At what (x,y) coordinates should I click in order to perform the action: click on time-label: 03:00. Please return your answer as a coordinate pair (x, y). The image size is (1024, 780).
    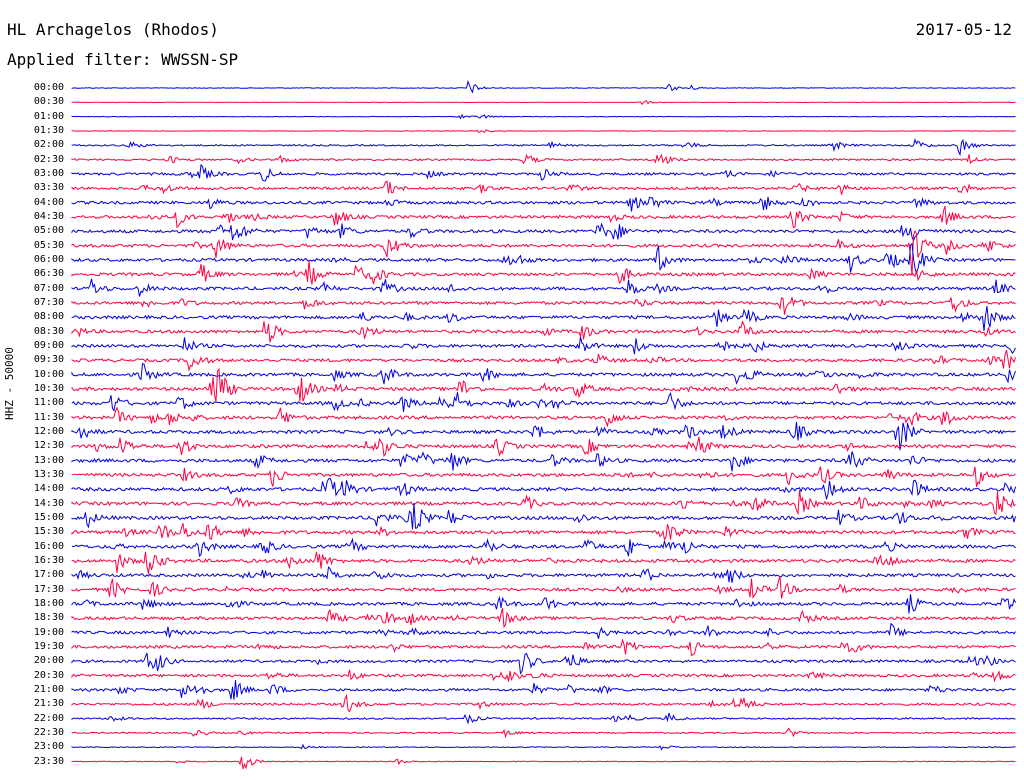
    Looking at the image, I should click on (48, 173).